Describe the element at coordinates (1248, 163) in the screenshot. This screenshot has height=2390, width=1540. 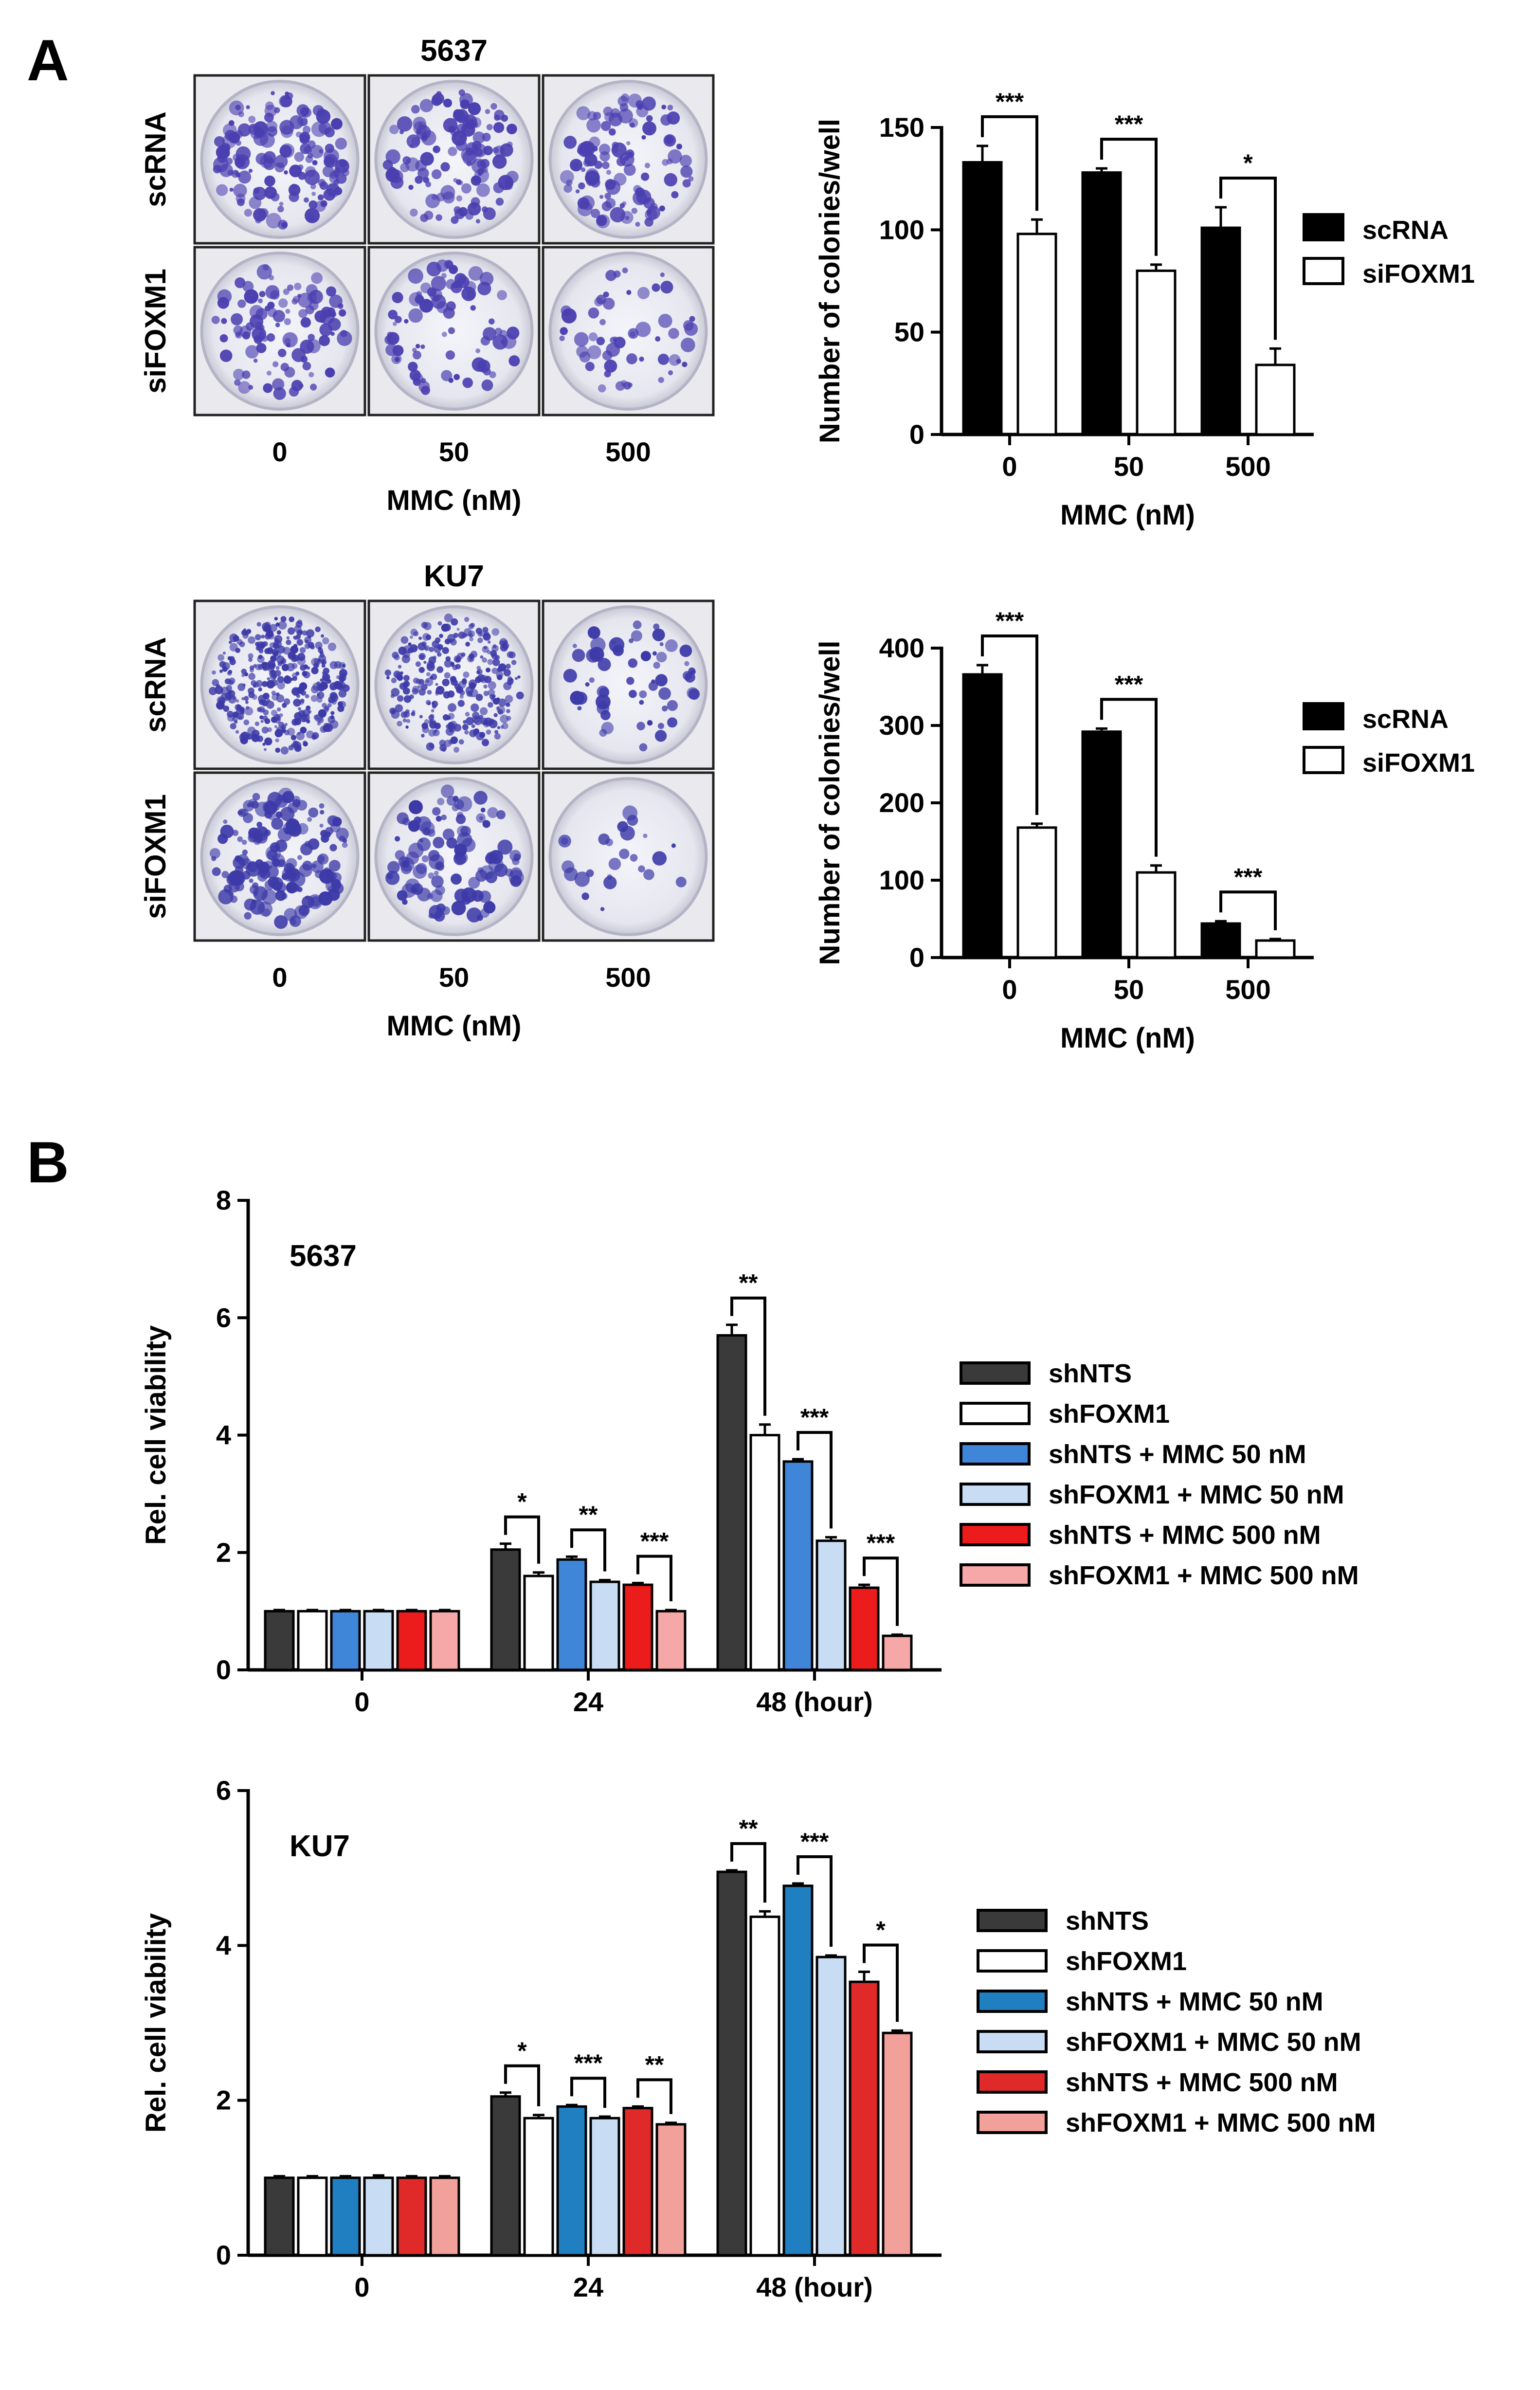
I see `significance-label: *` at that location.